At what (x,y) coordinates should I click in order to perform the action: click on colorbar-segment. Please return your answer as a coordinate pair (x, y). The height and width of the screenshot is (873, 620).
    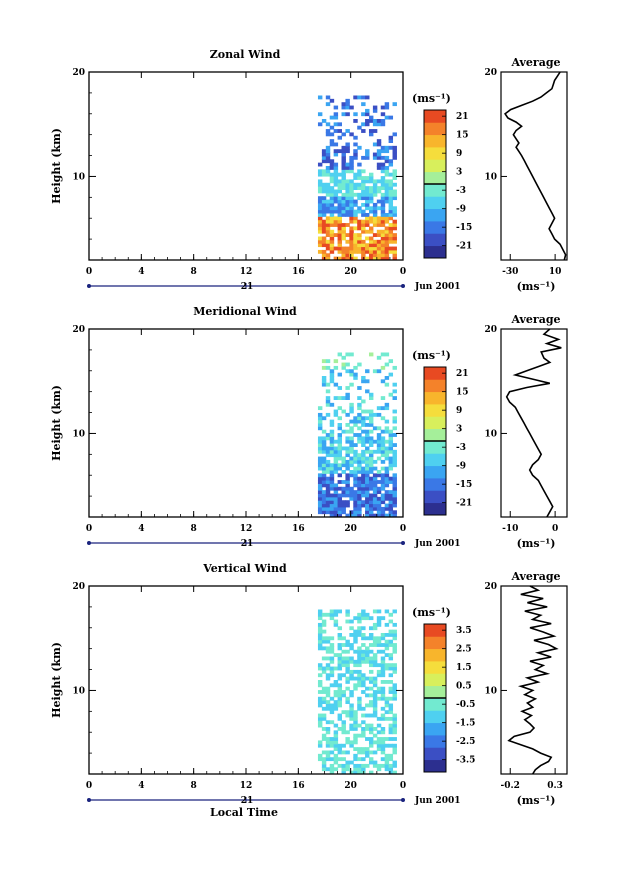
    Looking at the image, I should click on (435, 460).